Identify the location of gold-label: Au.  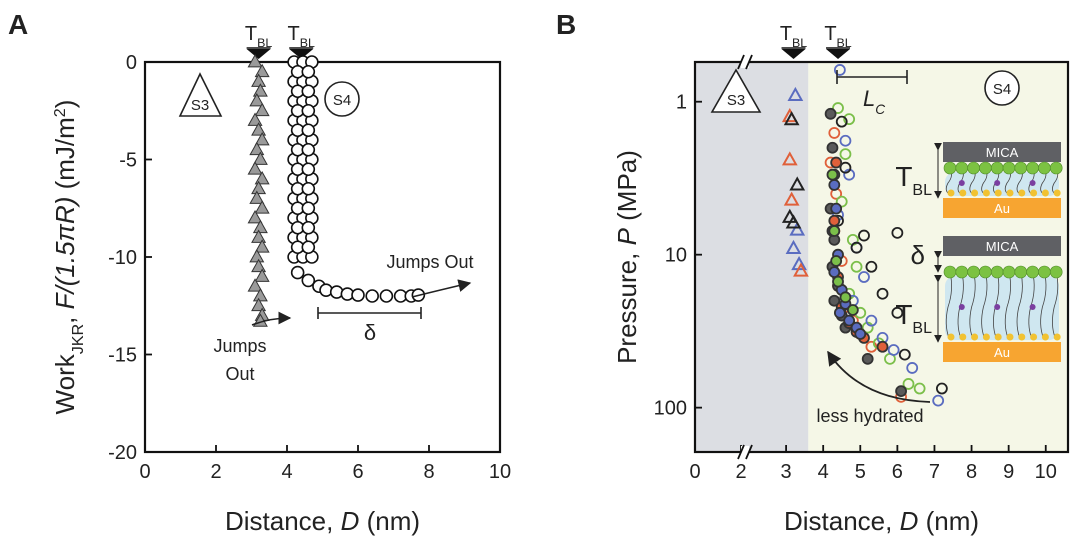
(1002, 352).